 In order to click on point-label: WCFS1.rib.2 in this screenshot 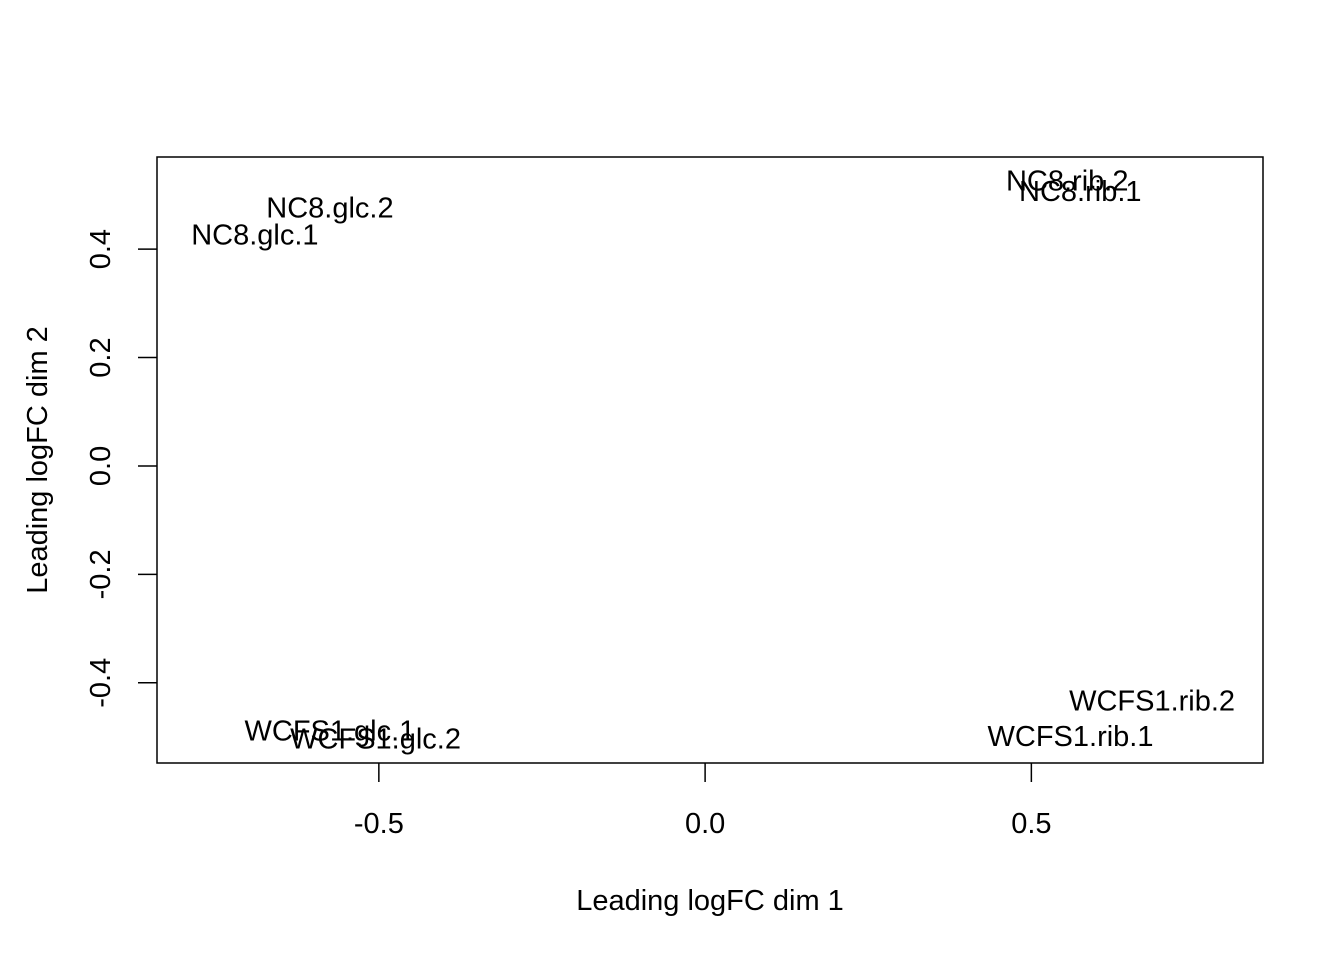, I will do `click(1152, 702)`.